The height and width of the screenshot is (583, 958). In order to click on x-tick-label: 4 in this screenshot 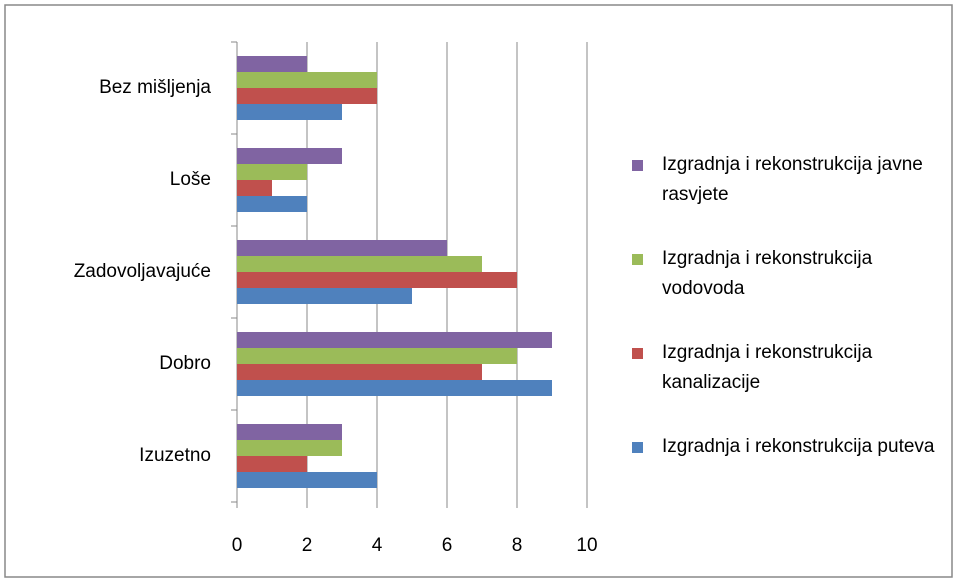, I will do `click(377, 545)`.